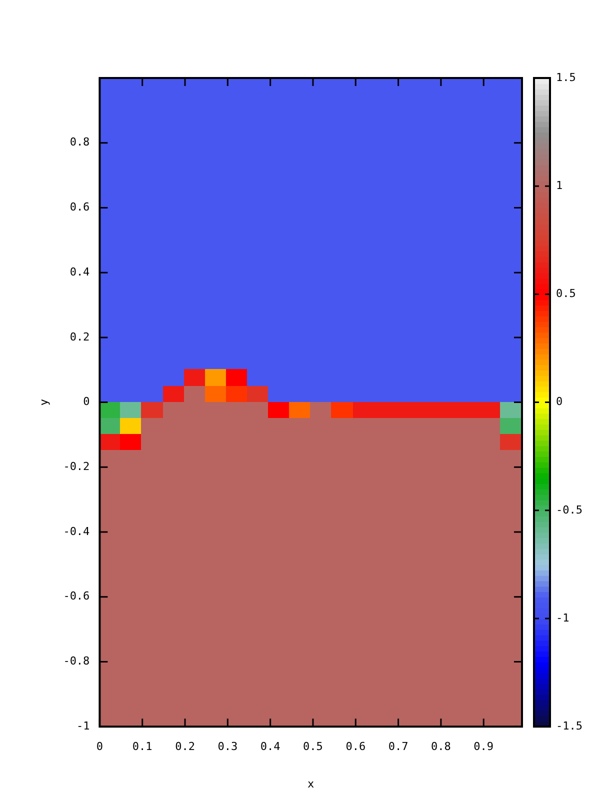 Image resolution: width=607 pixels, height=801 pixels. I want to click on x-tick-label: 0.8, so click(441, 747).